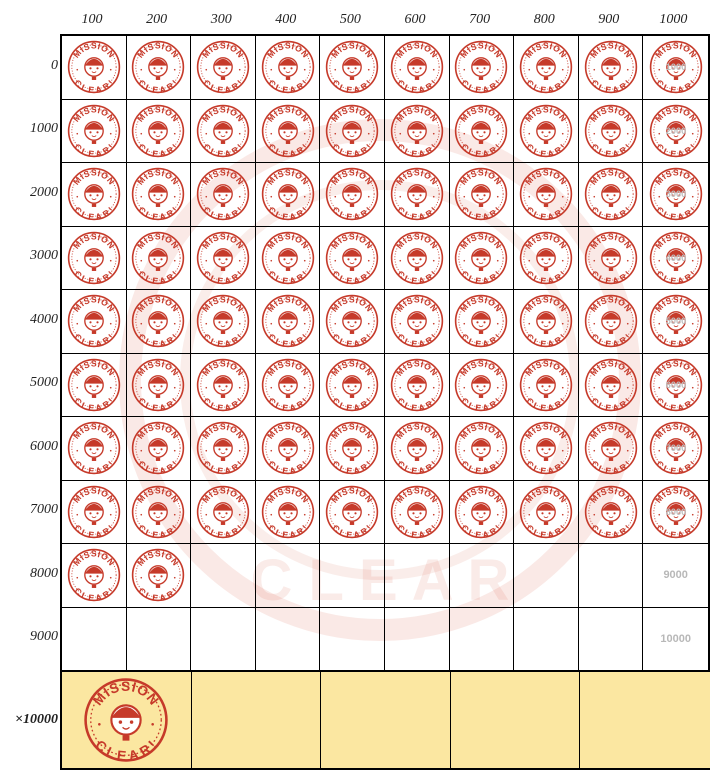 The image size is (717, 783). I want to click on stamp-cell: MISSION CLEAR! 2000, so click(675, 131).